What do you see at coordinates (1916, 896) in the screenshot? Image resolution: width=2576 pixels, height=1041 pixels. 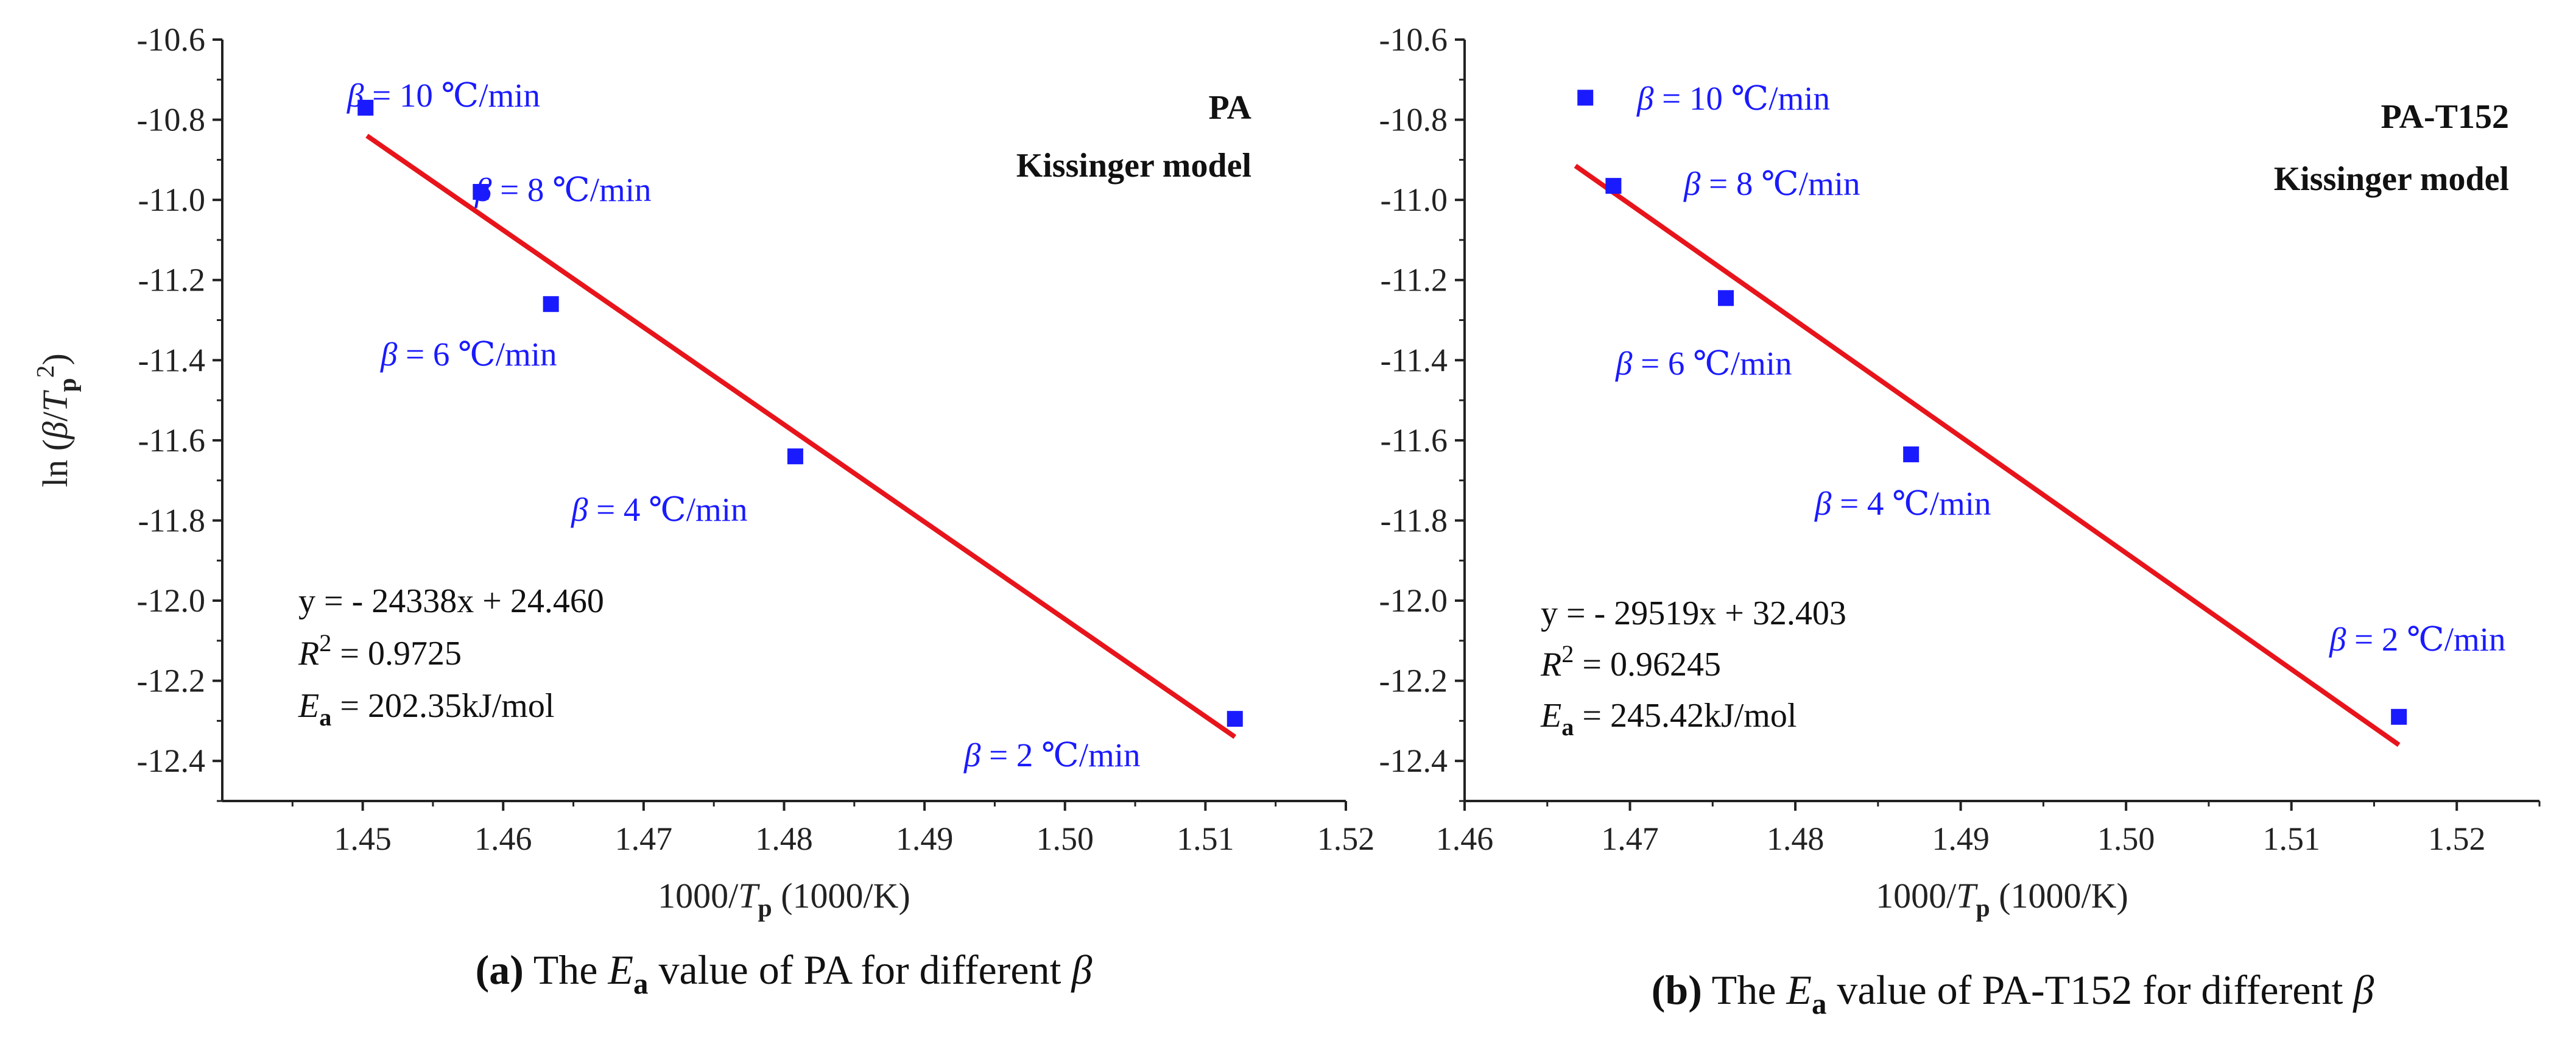 I see `x-axis-label-part: 1000/` at bounding box center [1916, 896].